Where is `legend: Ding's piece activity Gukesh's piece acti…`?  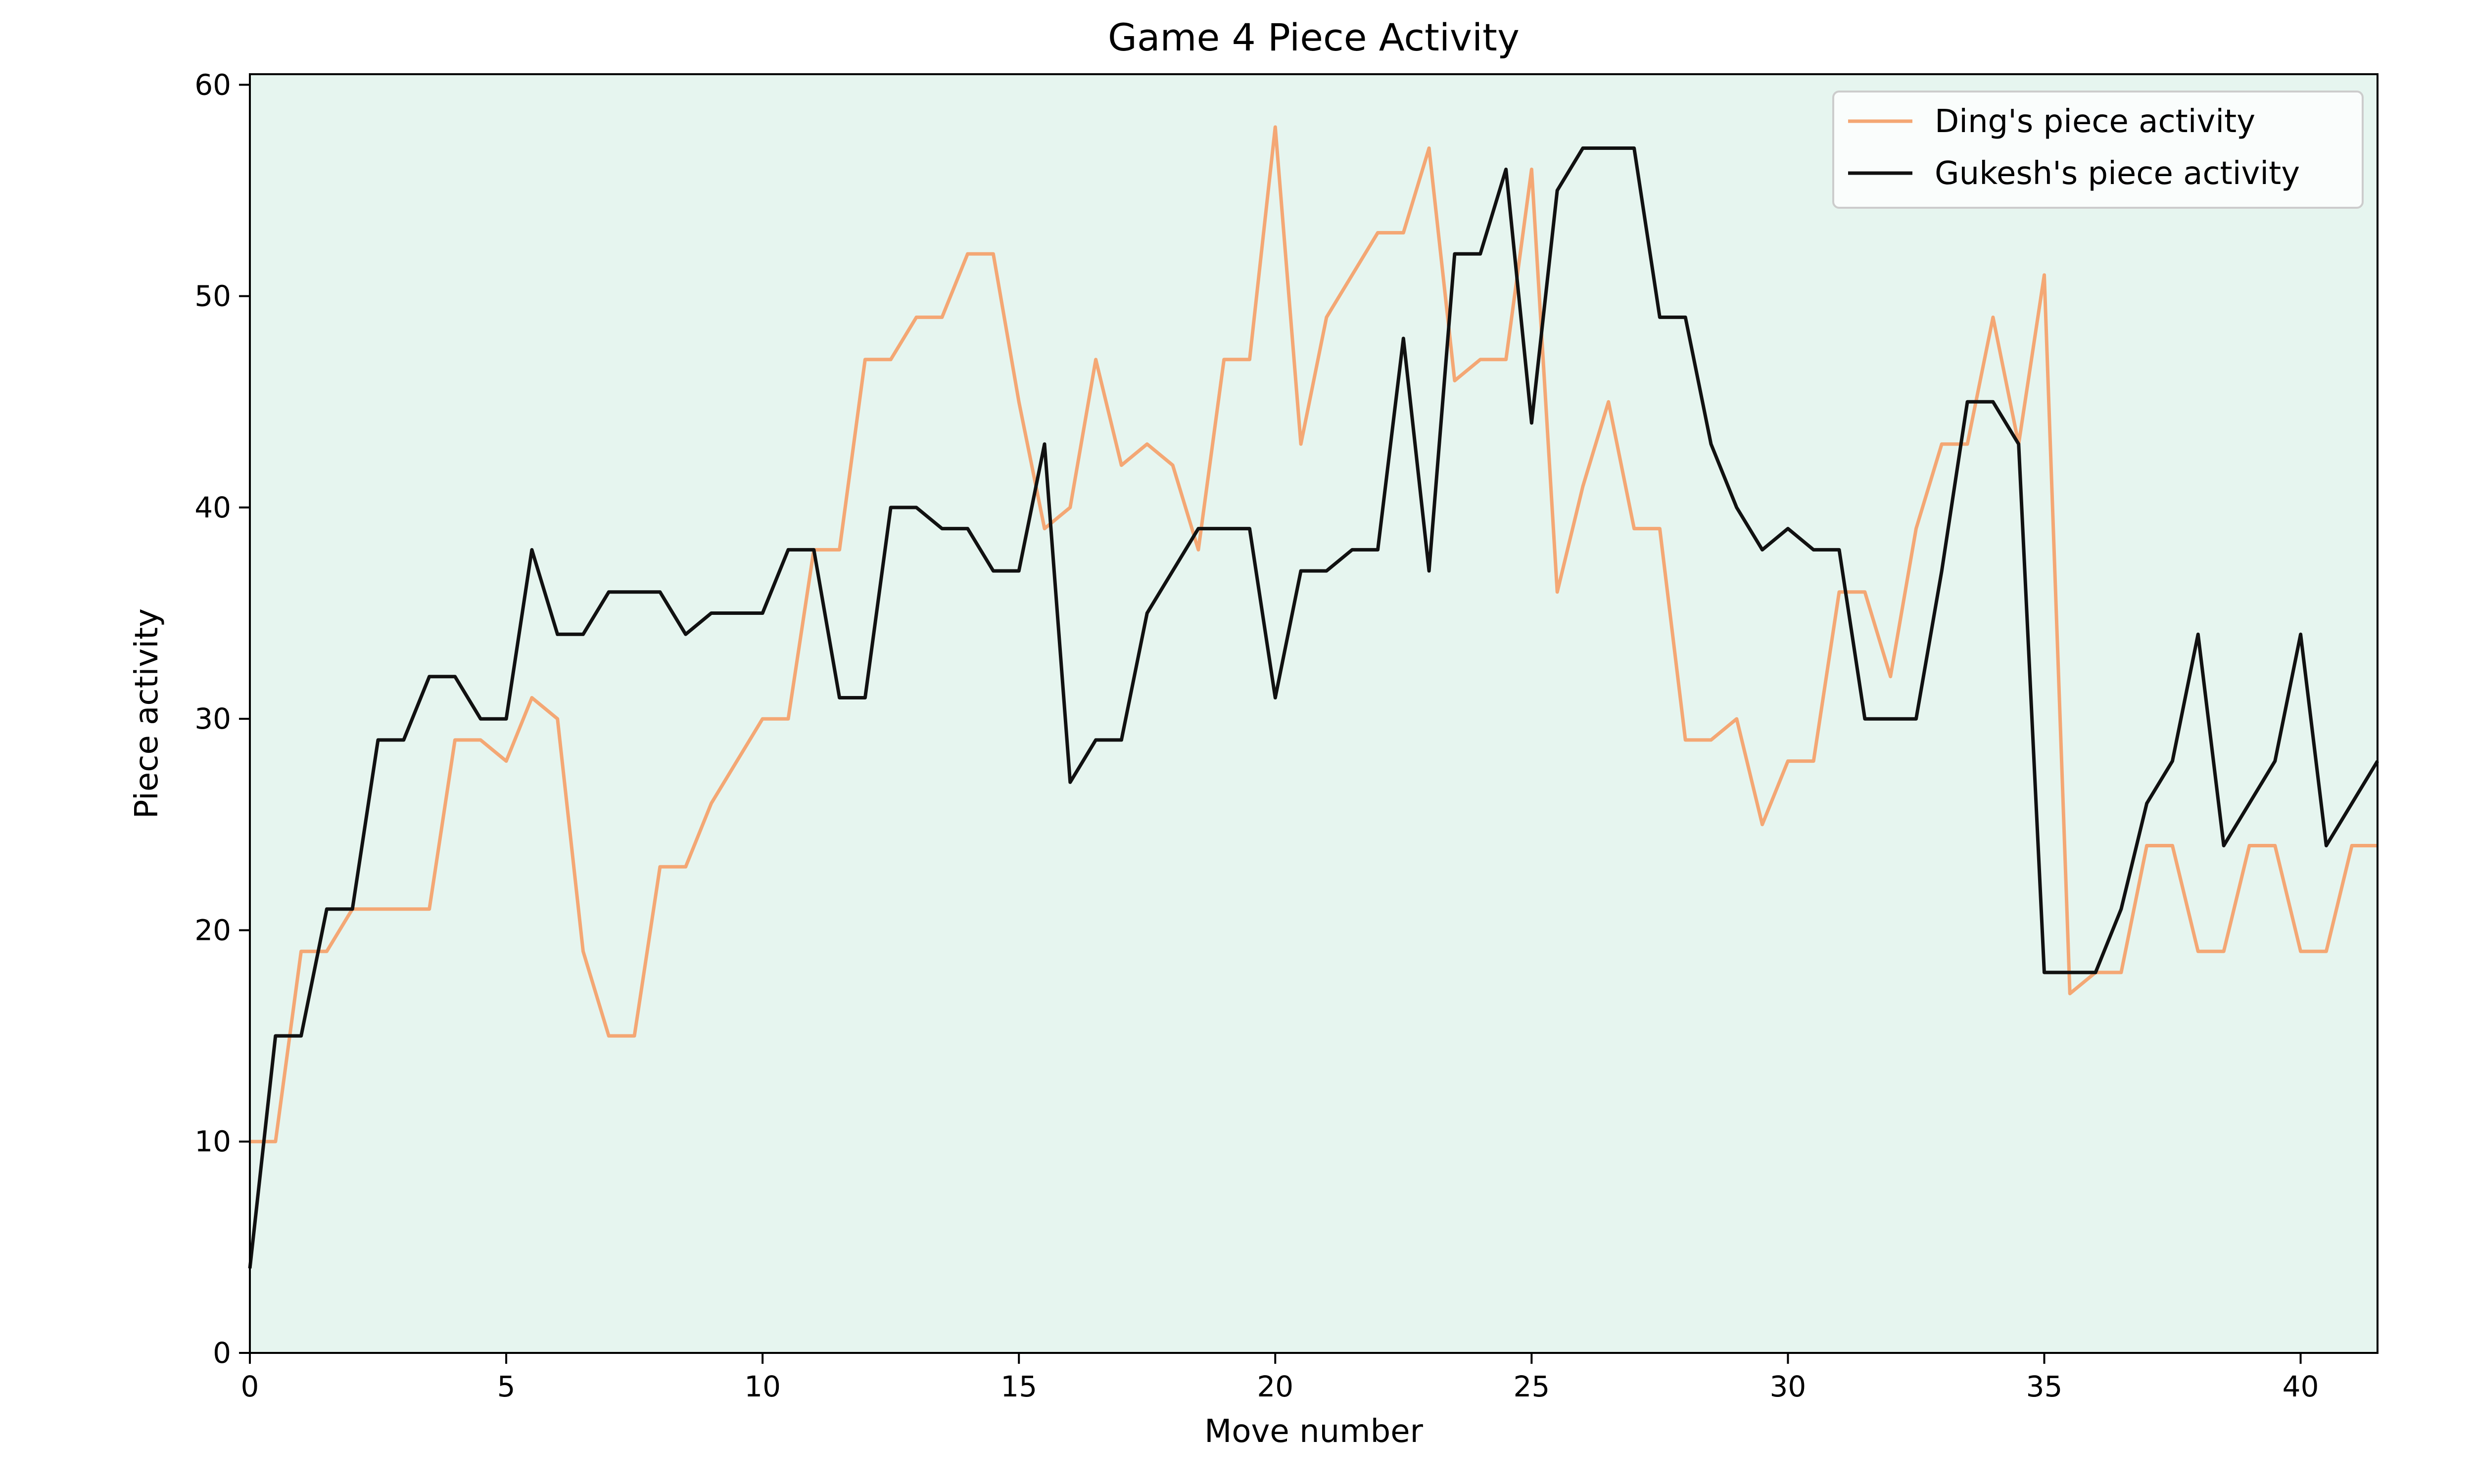
legend: Ding's piece activity Gukesh's piece acti… is located at coordinates (2098, 150).